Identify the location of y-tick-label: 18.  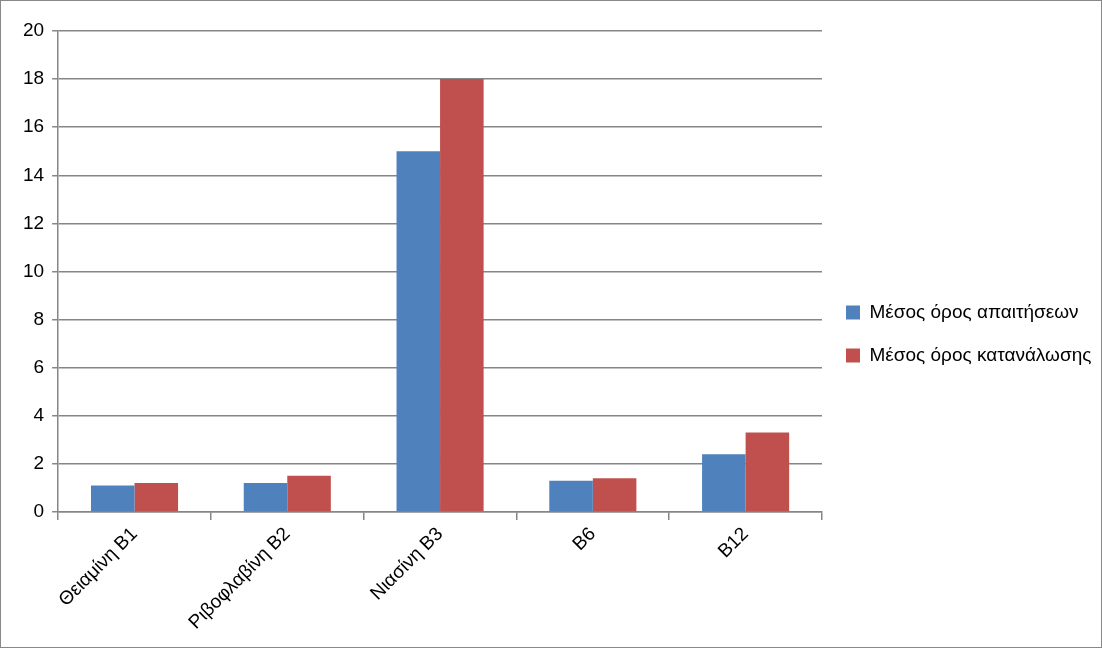
(33, 78).